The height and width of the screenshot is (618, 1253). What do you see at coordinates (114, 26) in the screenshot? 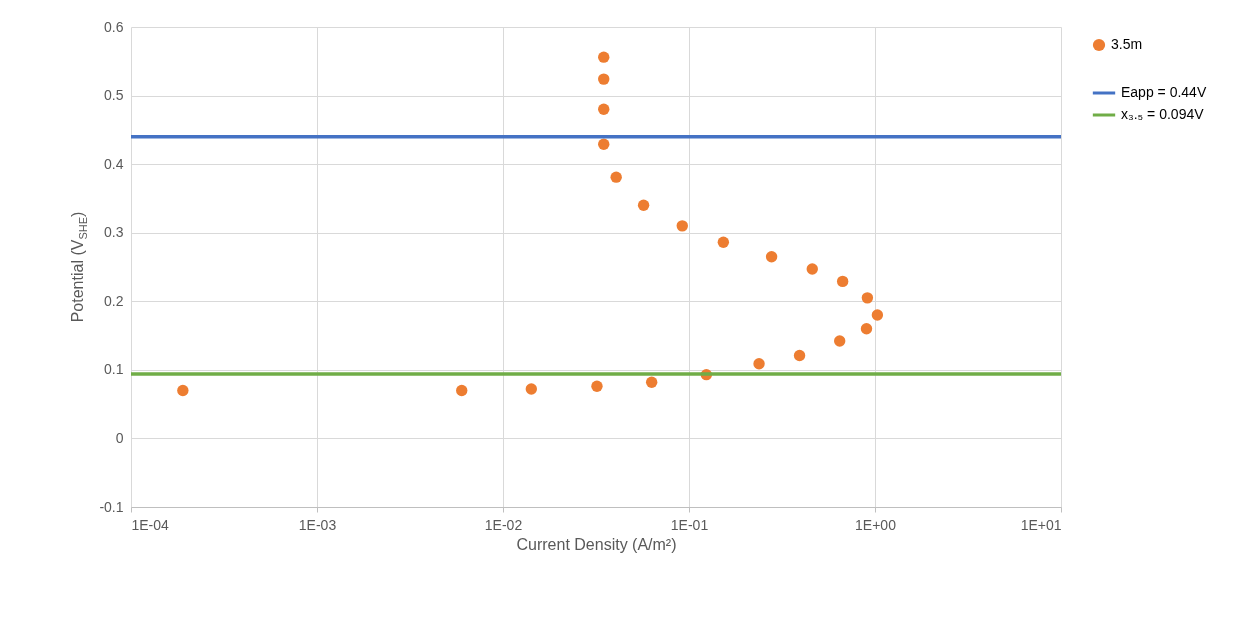
I see `y-tick-label: 0.6` at bounding box center [114, 26].